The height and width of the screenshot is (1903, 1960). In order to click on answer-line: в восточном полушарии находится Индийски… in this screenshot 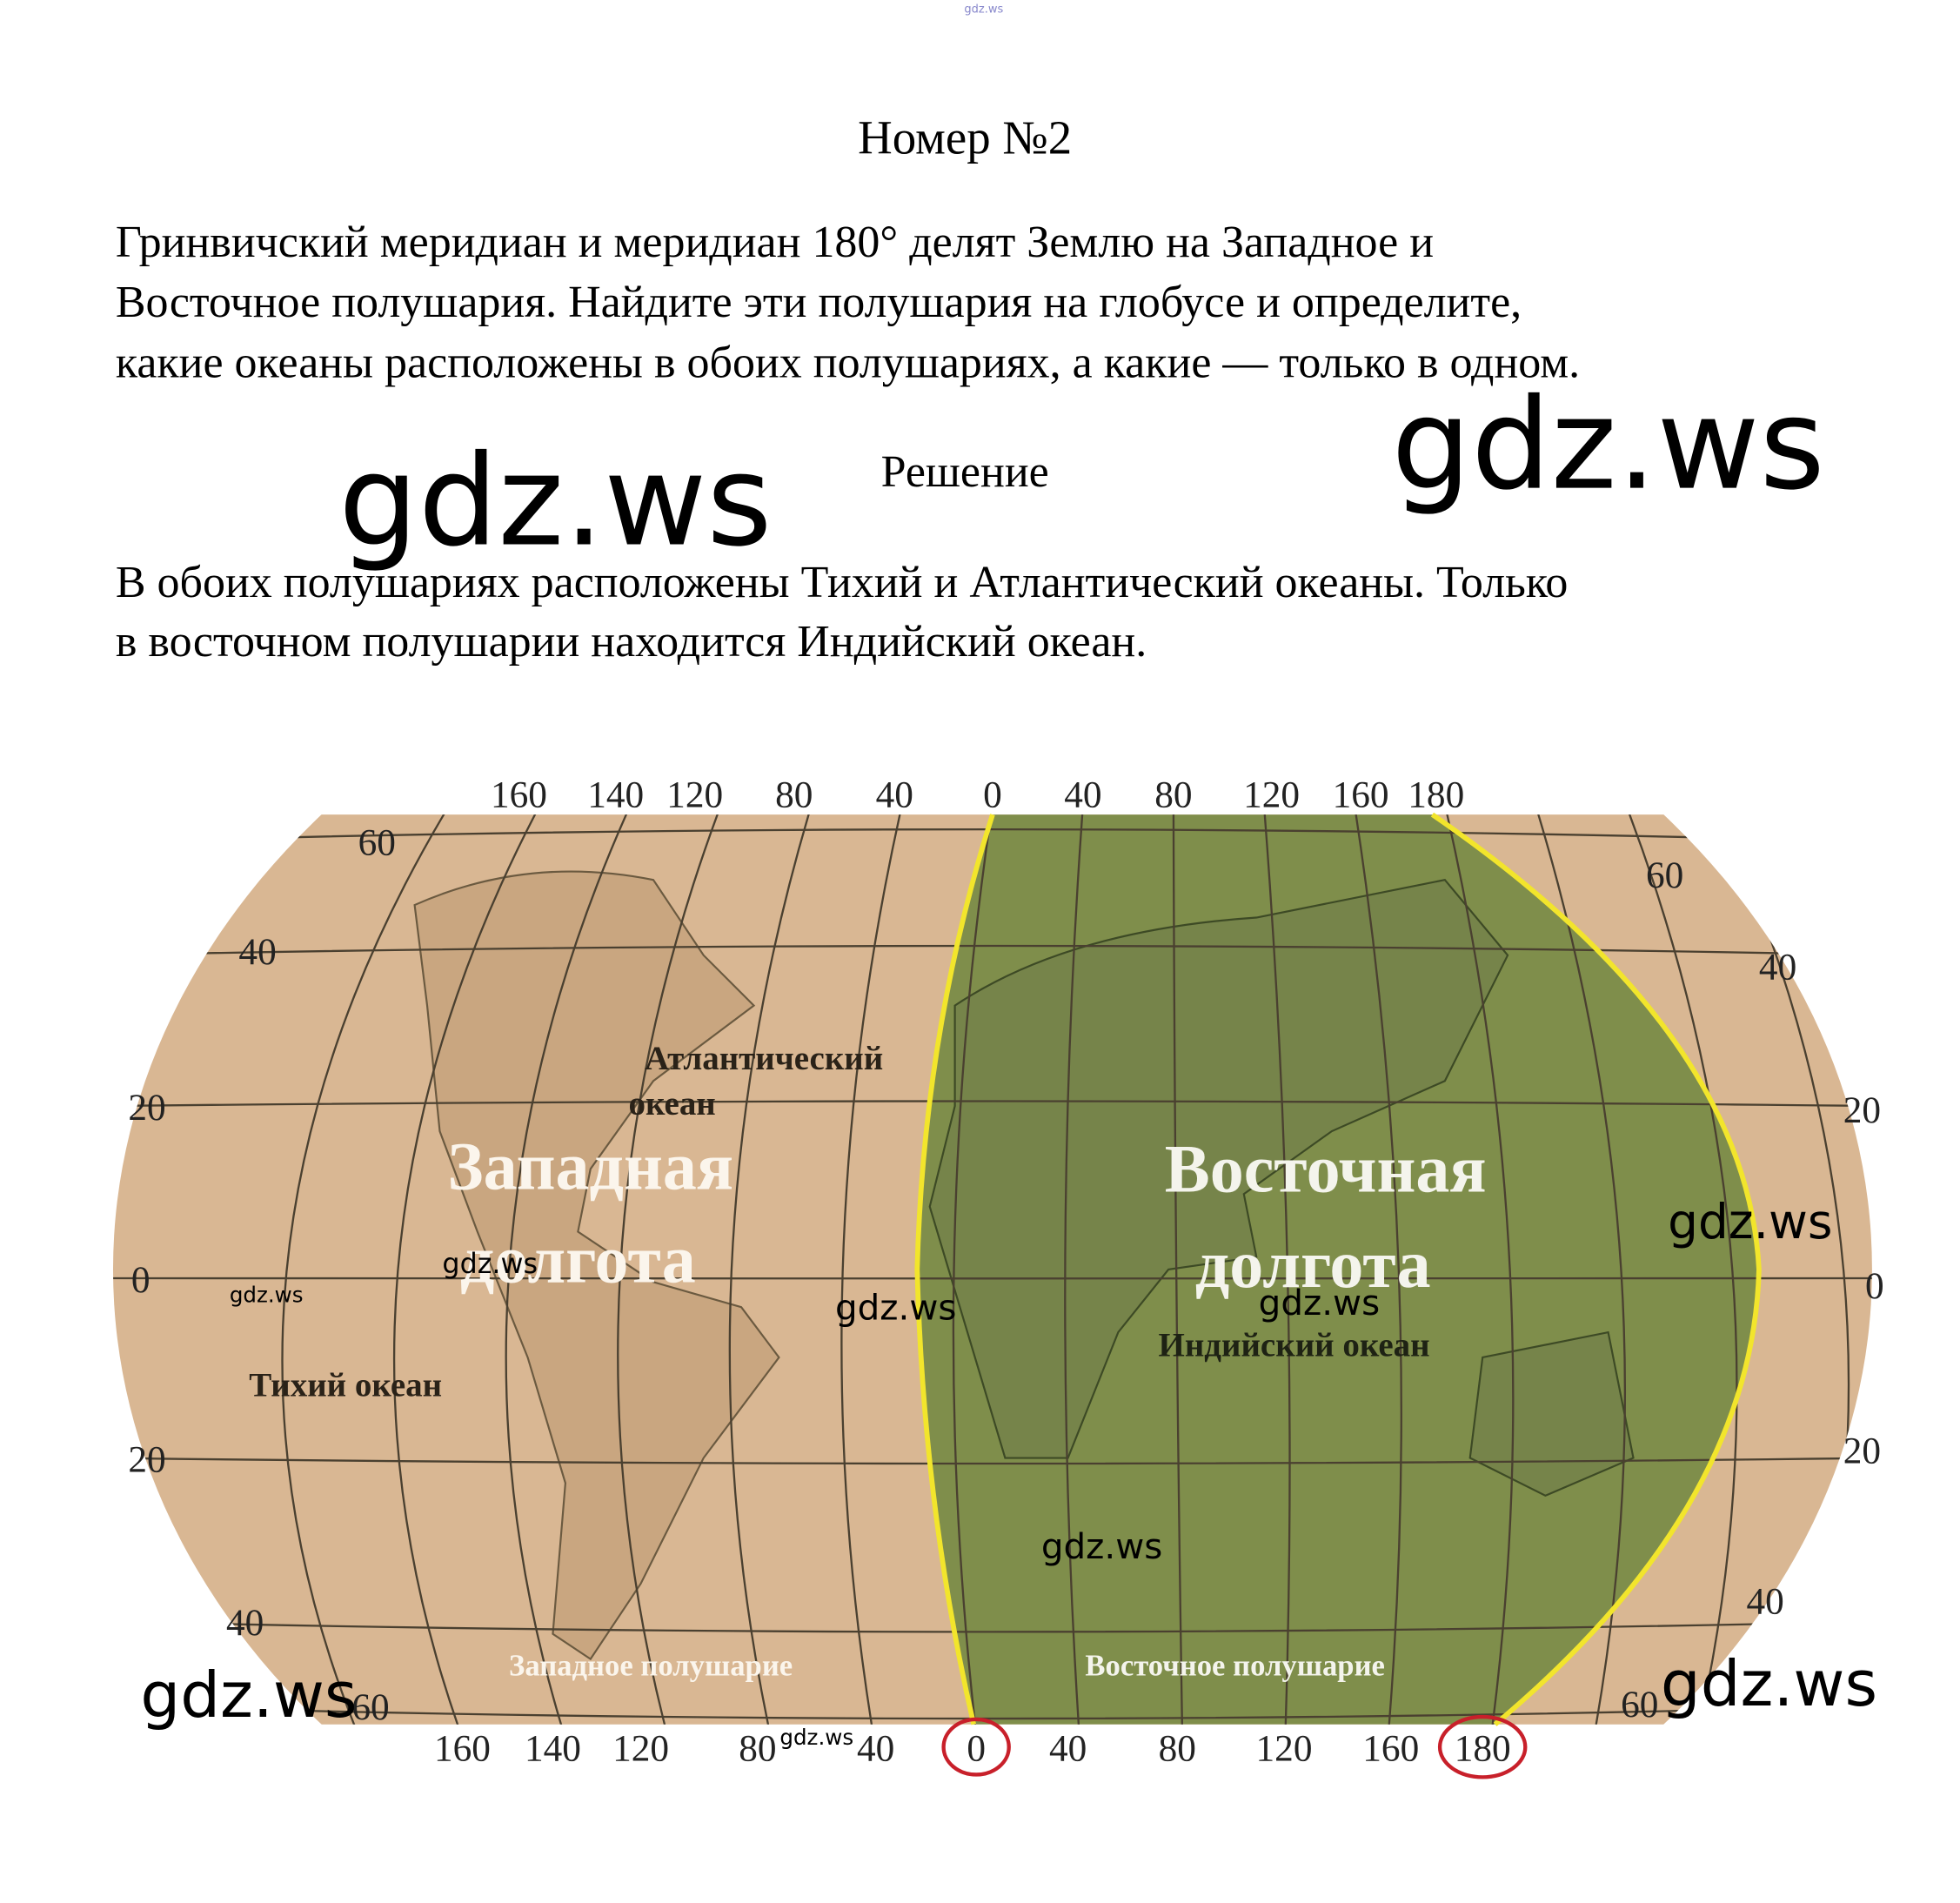, I will do `click(632, 642)`.